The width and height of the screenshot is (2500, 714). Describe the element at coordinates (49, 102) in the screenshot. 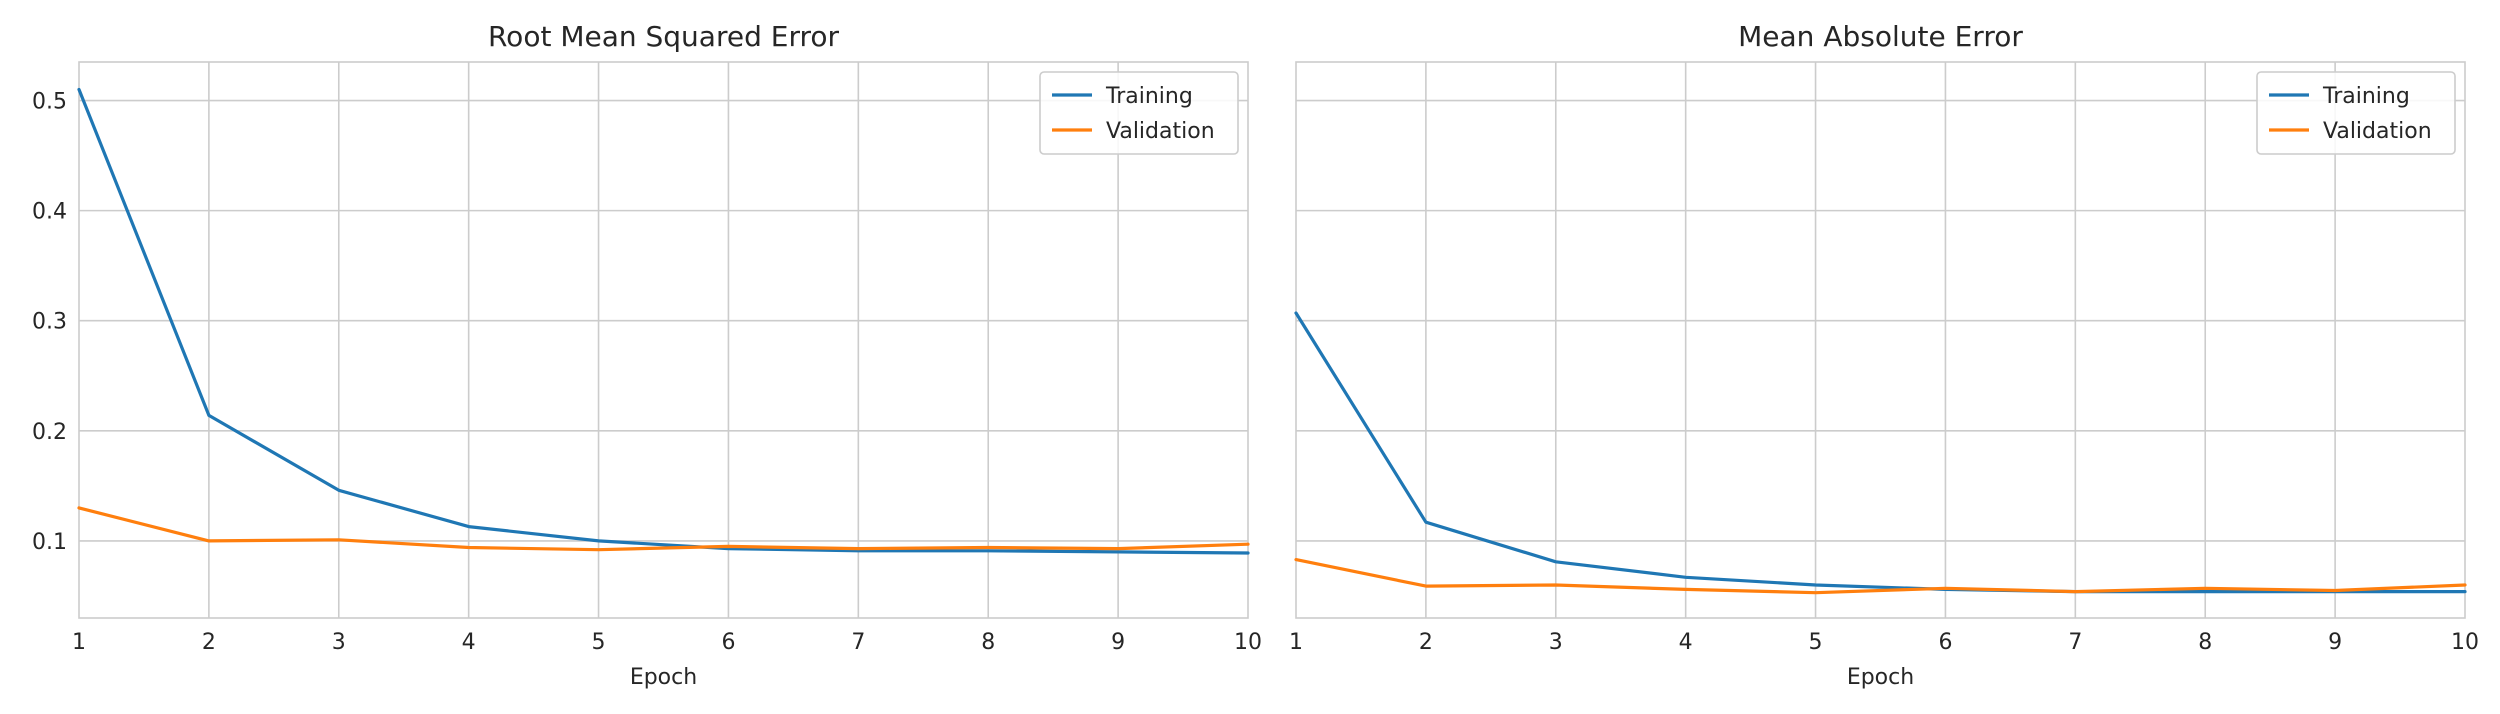

I see `y-tick-label: 0.5` at that location.